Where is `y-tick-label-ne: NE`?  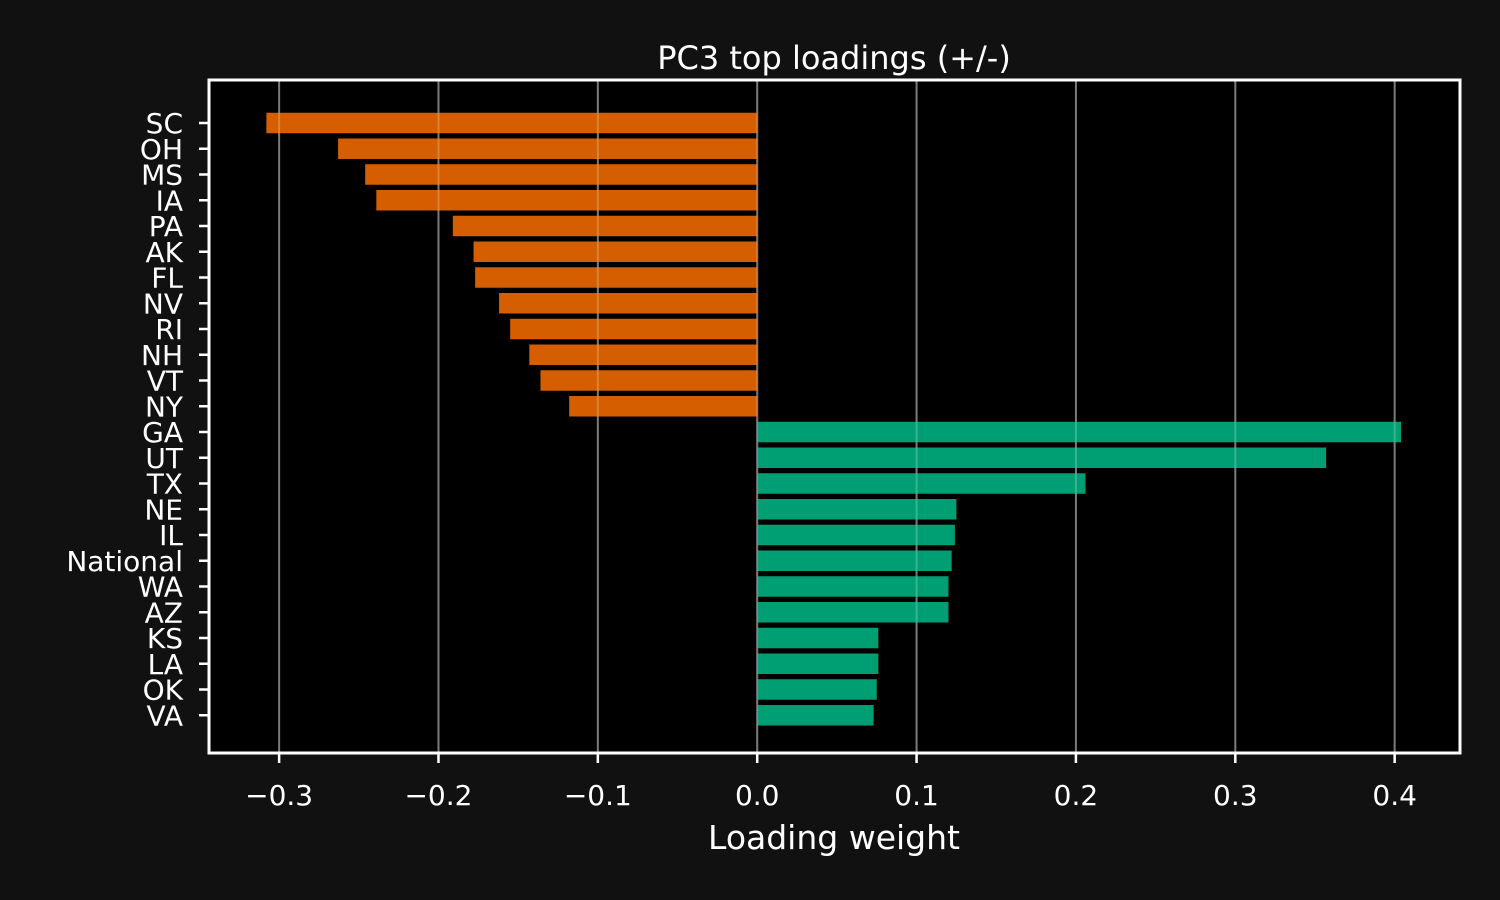
y-tick-label-ne: NE is located at coordinates (163, 509).